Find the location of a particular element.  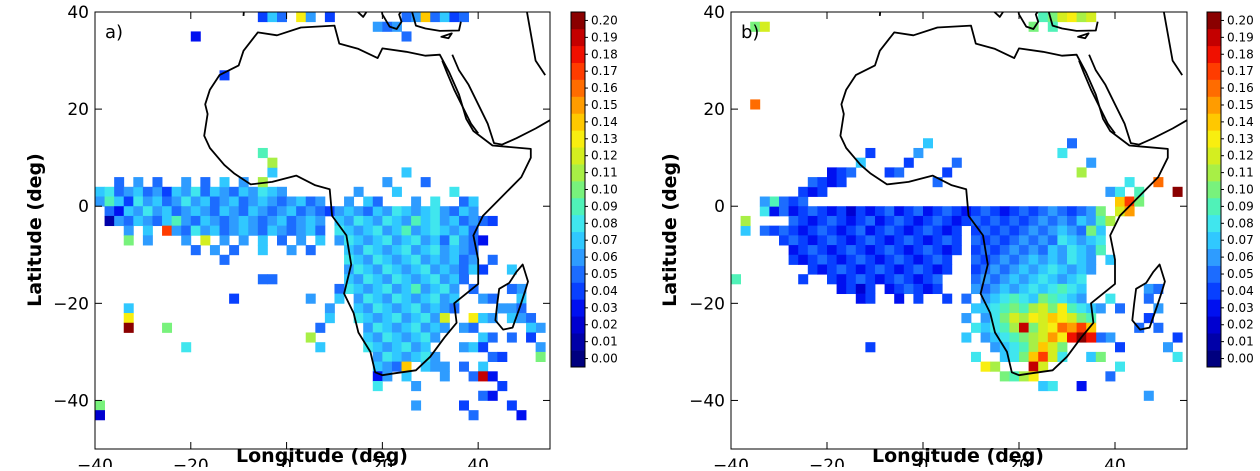

colorbar-tick-label: 0.03 is located at coordinates (1240, 308).